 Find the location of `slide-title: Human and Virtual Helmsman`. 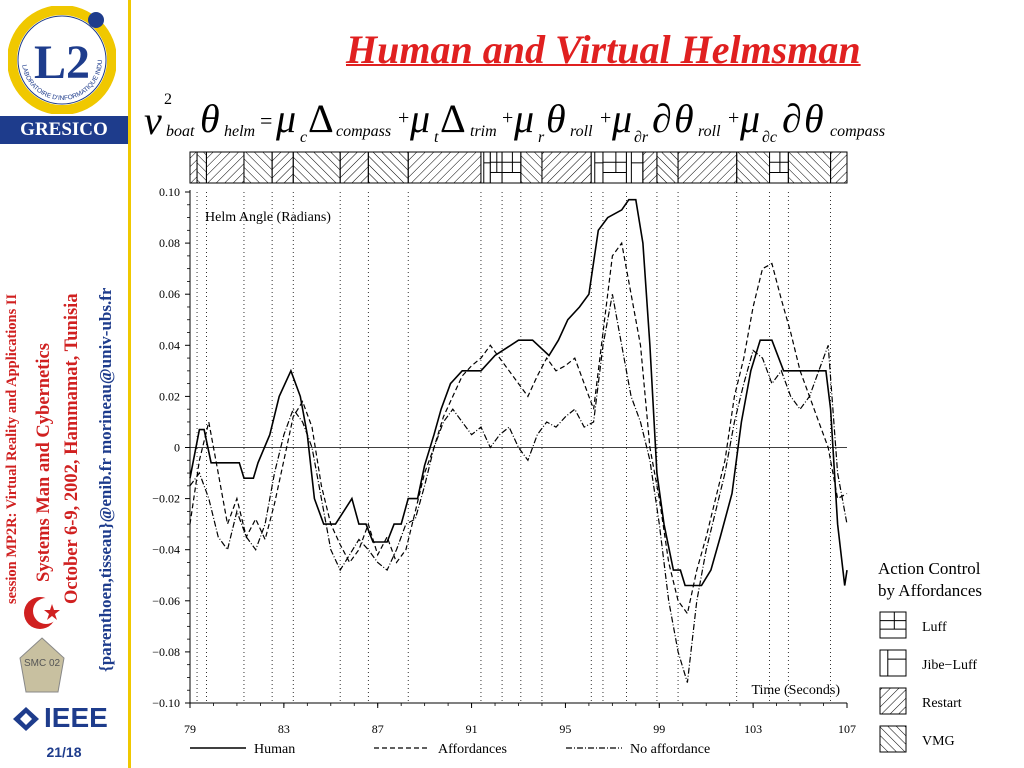

slide-title: Human and Virtual Helmsman is located at coordinates (603, 49).